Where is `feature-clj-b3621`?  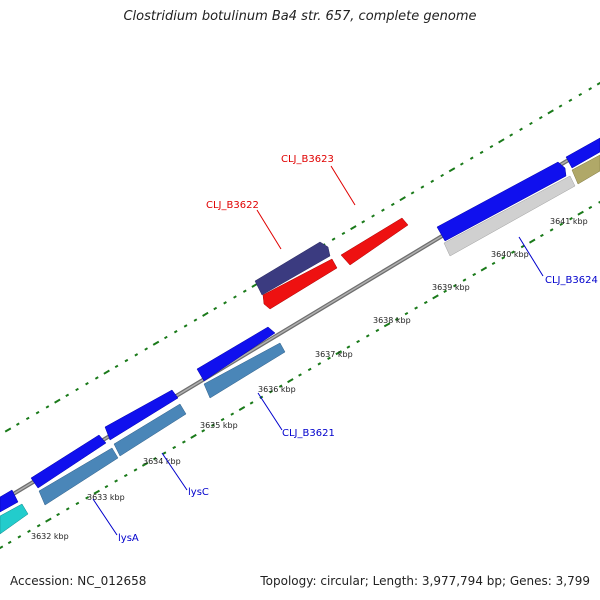
feature-clj-b3621 is located at coordinates (244, 370).